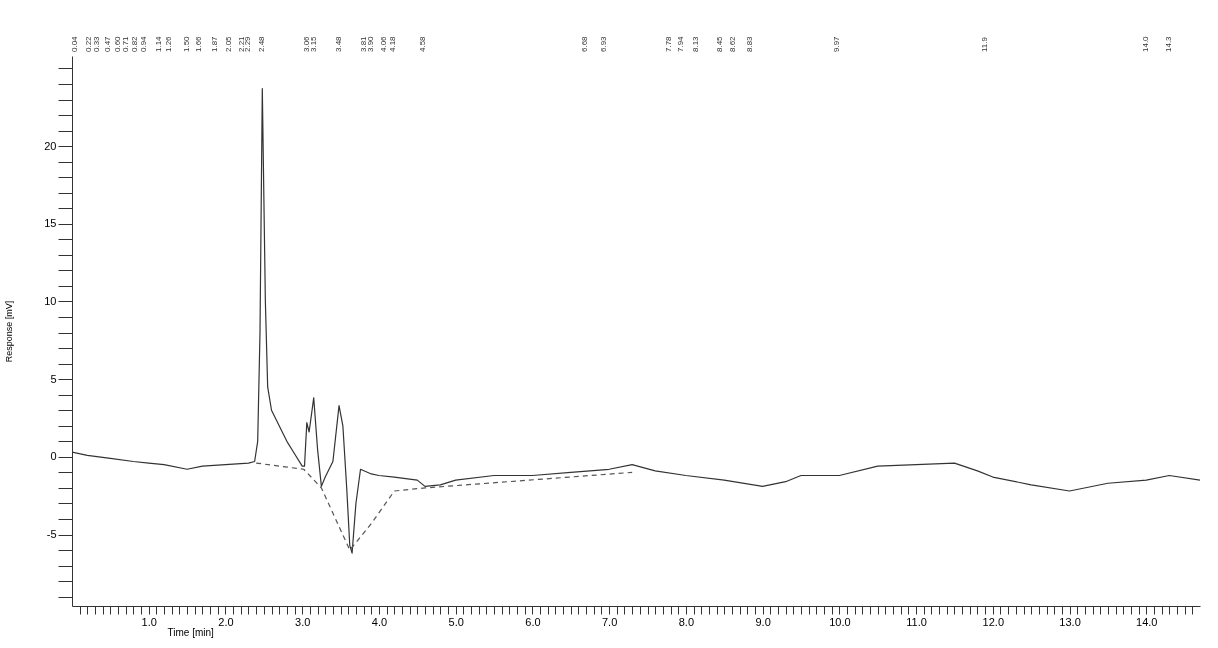 The image size is (1218, 648). What do you see at coordinates (50, 300) in the screenshot?
I see `y-tick-label: 10` at bounding box center [50, 300].